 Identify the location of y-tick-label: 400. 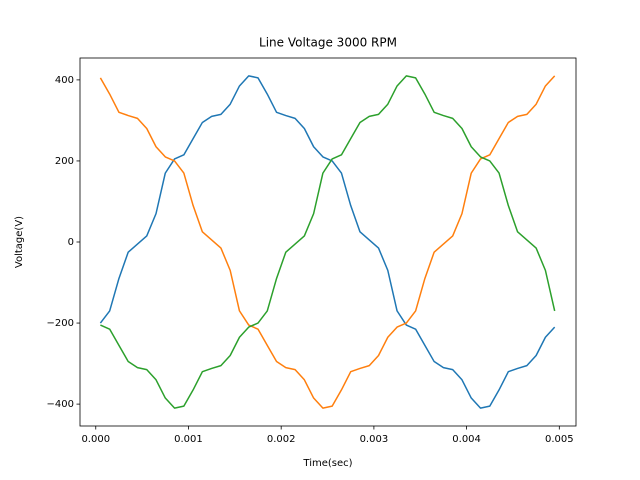
(64, 80).